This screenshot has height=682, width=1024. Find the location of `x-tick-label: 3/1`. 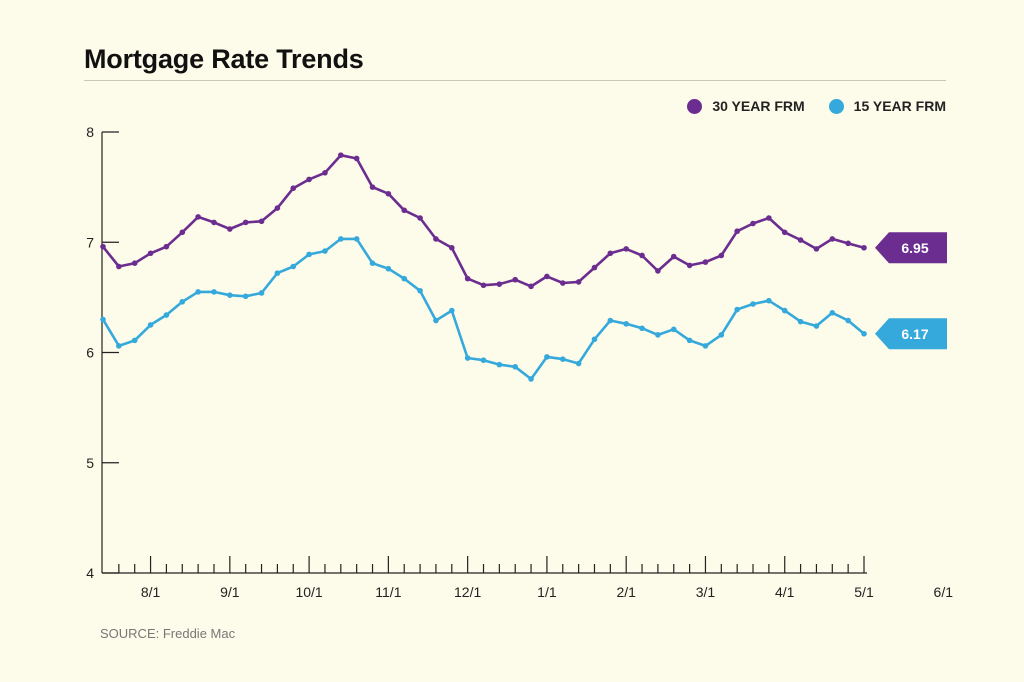

x-tick-label: 3/1 is located at coordinates (706, 592).